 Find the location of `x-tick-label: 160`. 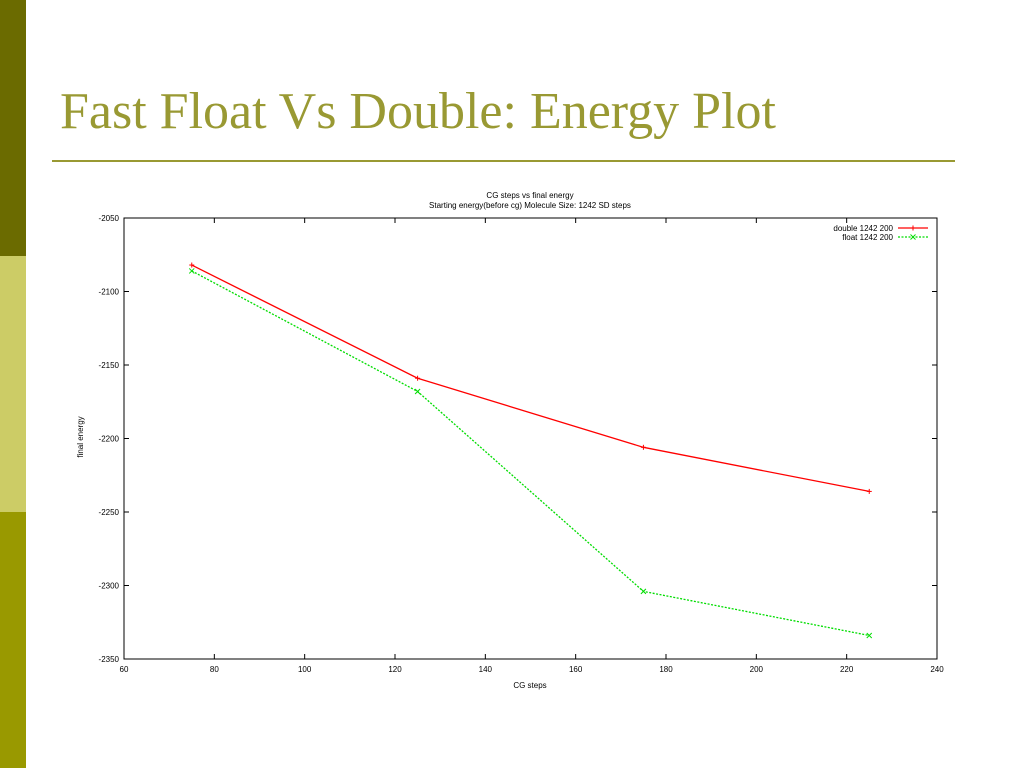

x-tick-label: 160 is located at coordinates (576, 669).